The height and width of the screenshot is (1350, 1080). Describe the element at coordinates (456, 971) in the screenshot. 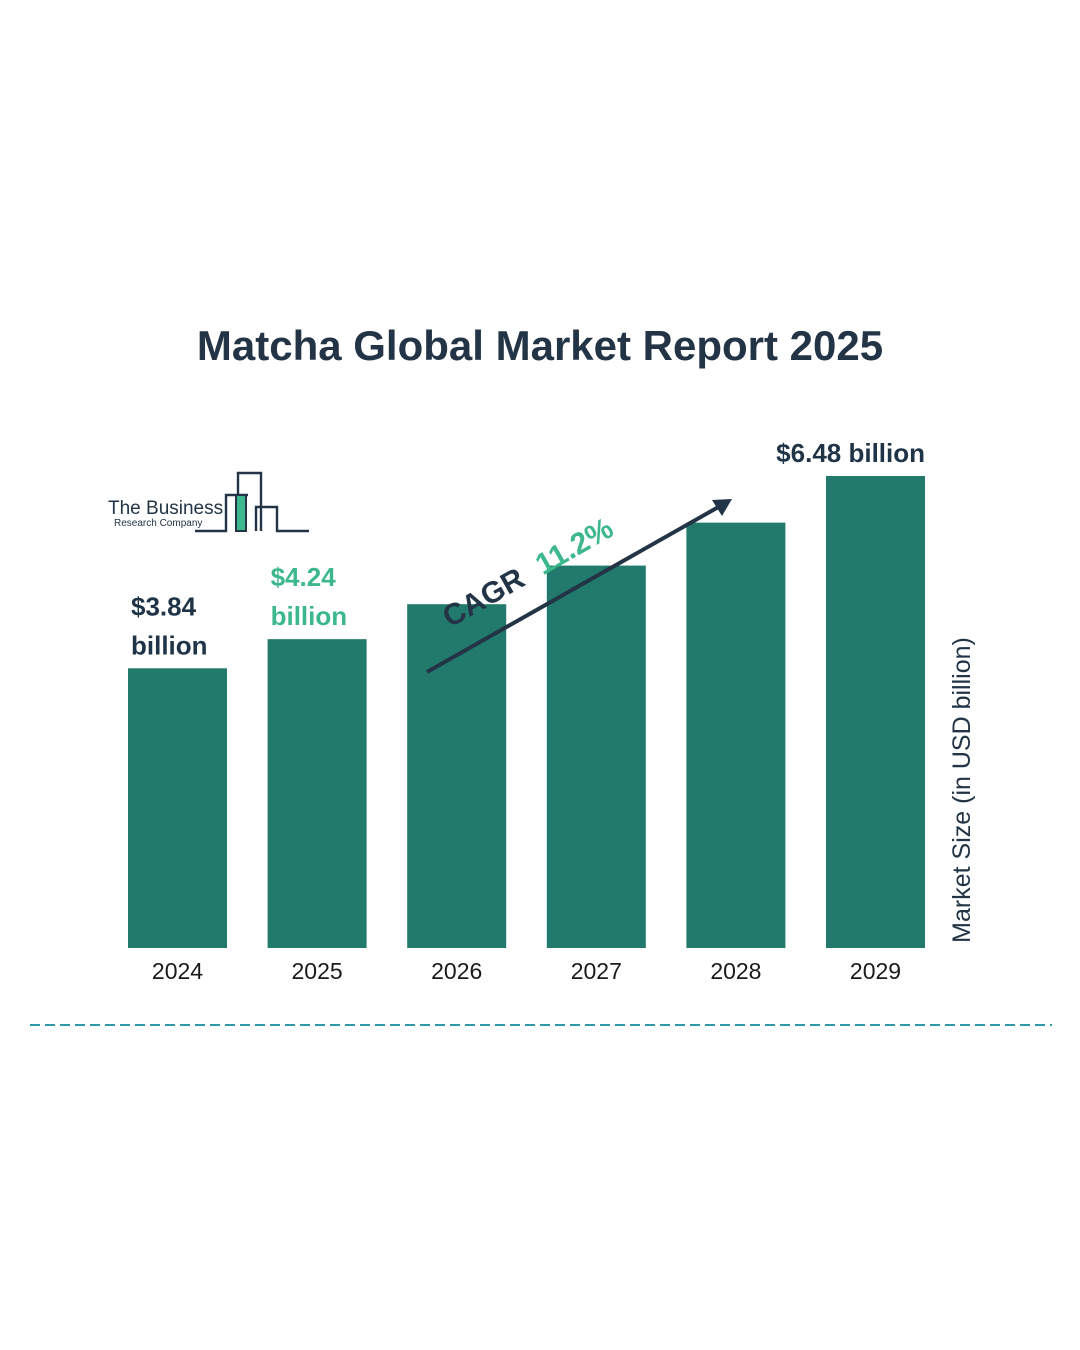

I see `x-tick-2026: 2026` at that location.